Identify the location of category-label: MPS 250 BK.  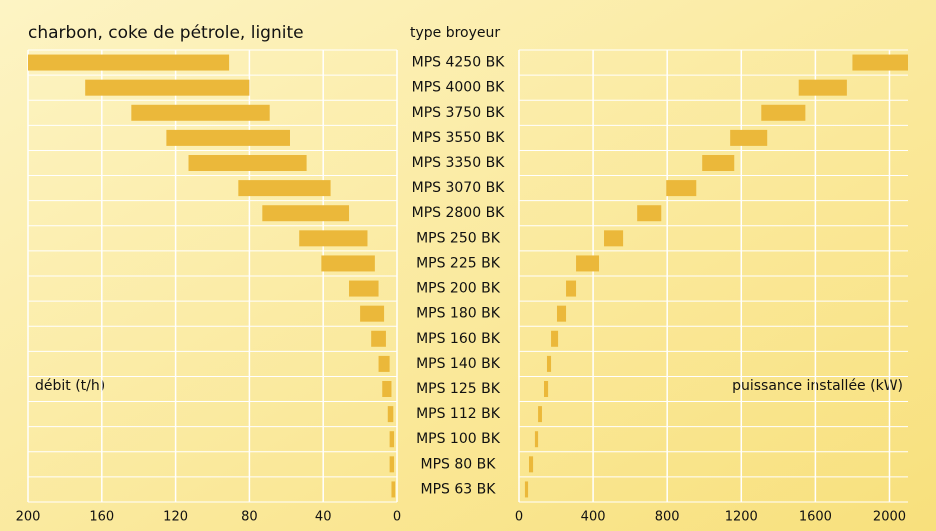
(458, 238).